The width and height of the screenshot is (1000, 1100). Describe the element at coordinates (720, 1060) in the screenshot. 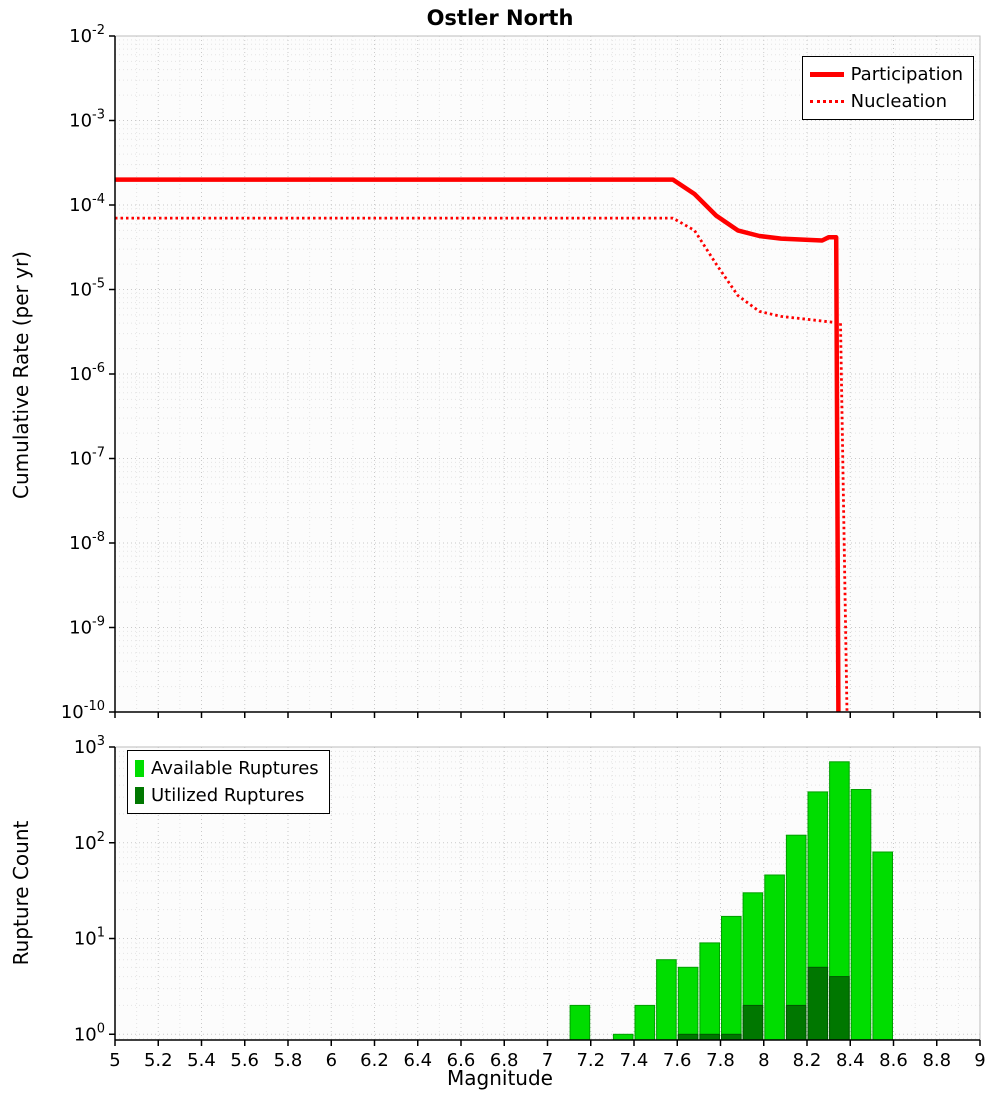

I see `x-tick-label: 7.8` at that location.